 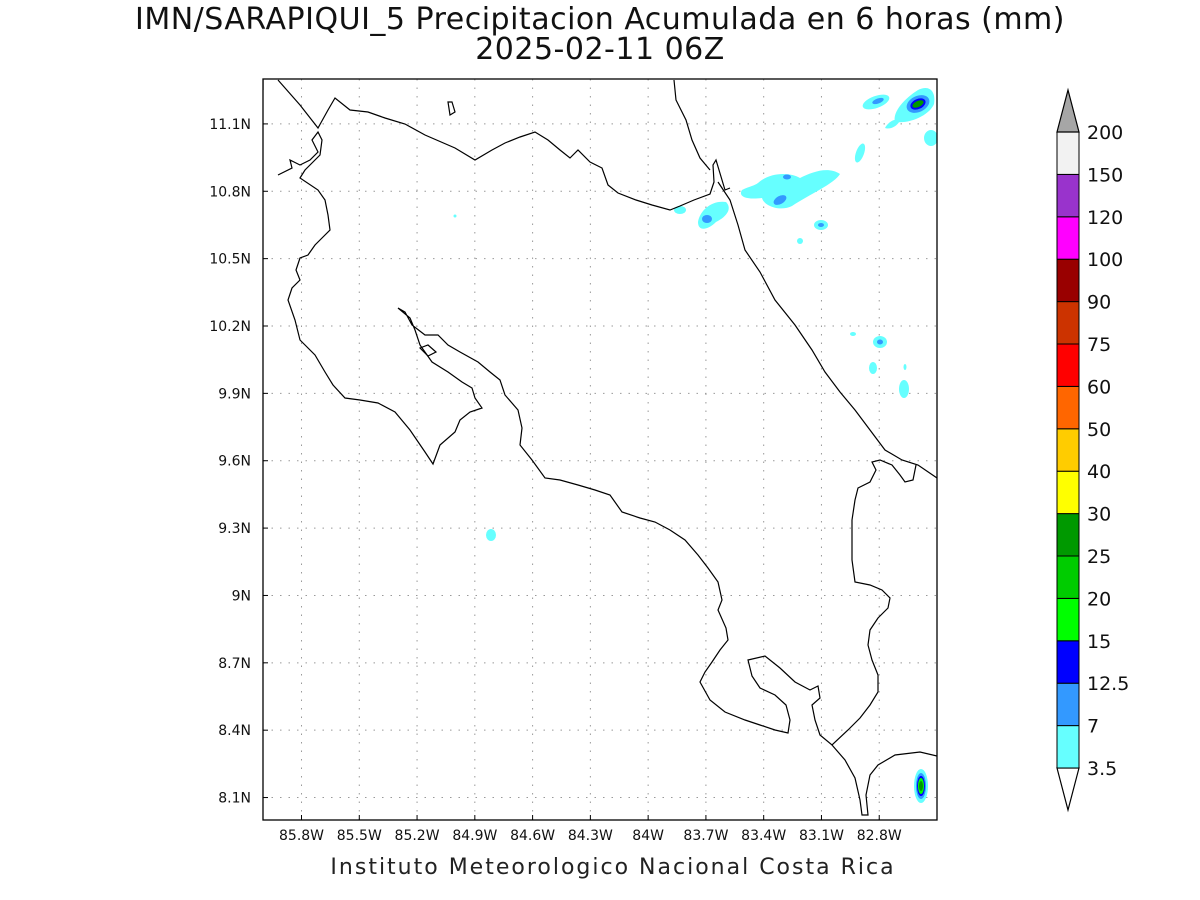 I want to click on y-tick-label: 10.8N, so click(x=230, y=192).